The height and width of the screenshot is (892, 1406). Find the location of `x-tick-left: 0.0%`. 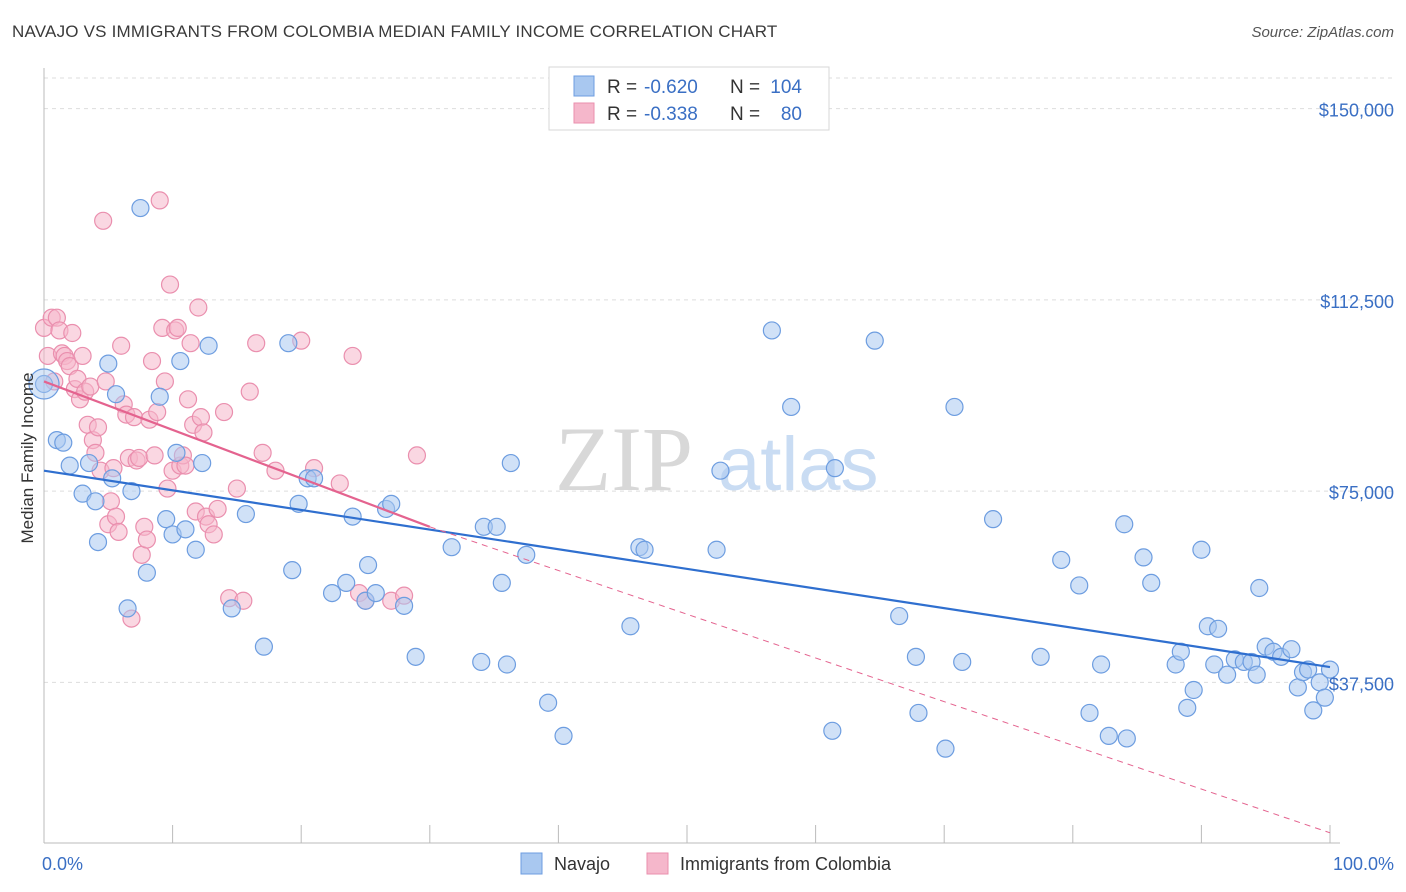

x-tick-left: 0.0% is located at coordinates (62, 864).